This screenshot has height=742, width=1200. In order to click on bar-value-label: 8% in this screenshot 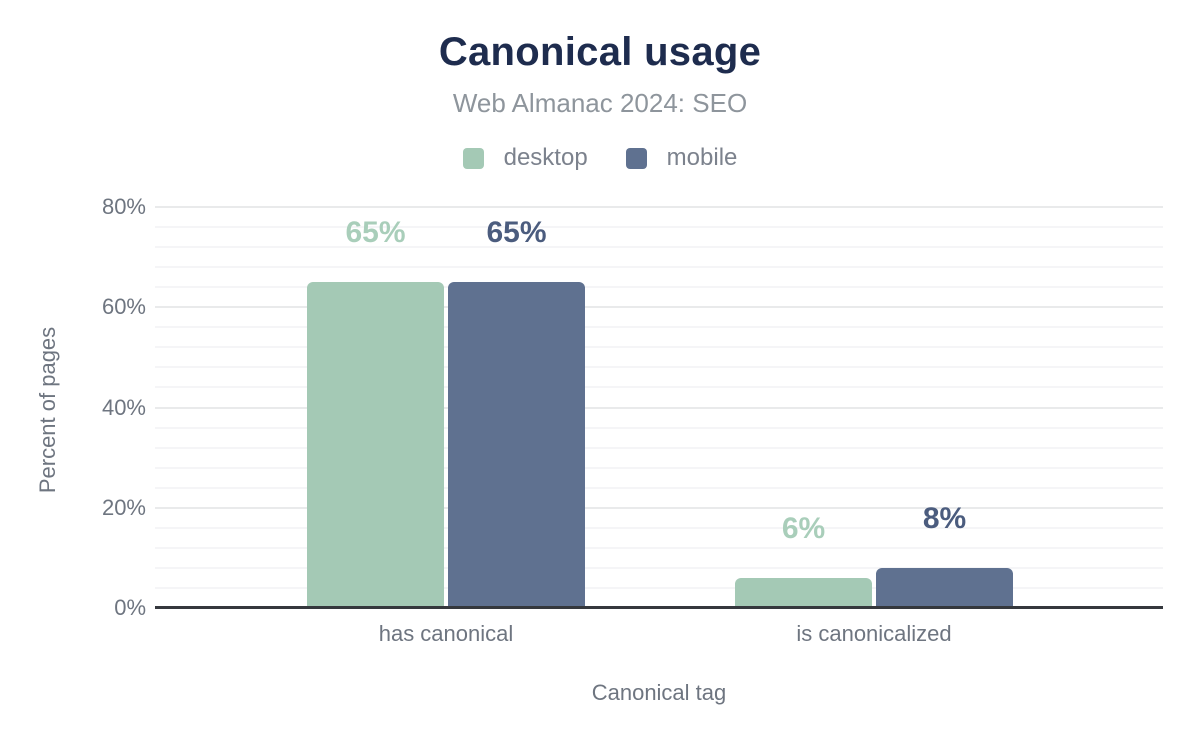, I will do `click(944, 518)`.